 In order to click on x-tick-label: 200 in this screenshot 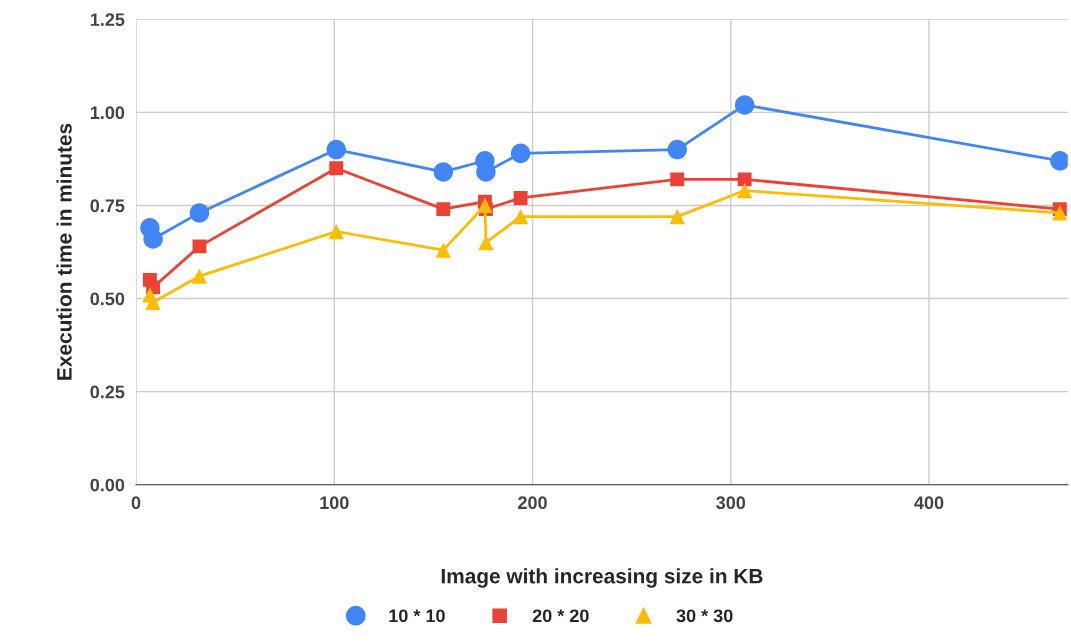, I will do `click(532, 503)`.